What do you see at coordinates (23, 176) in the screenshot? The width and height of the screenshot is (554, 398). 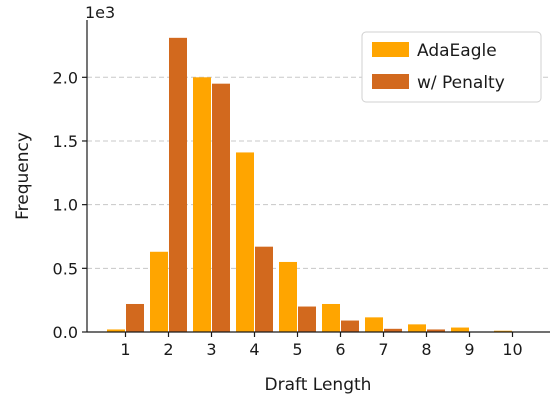 I see `y-axis-label: Frequency` at bounding box center [23, 176].